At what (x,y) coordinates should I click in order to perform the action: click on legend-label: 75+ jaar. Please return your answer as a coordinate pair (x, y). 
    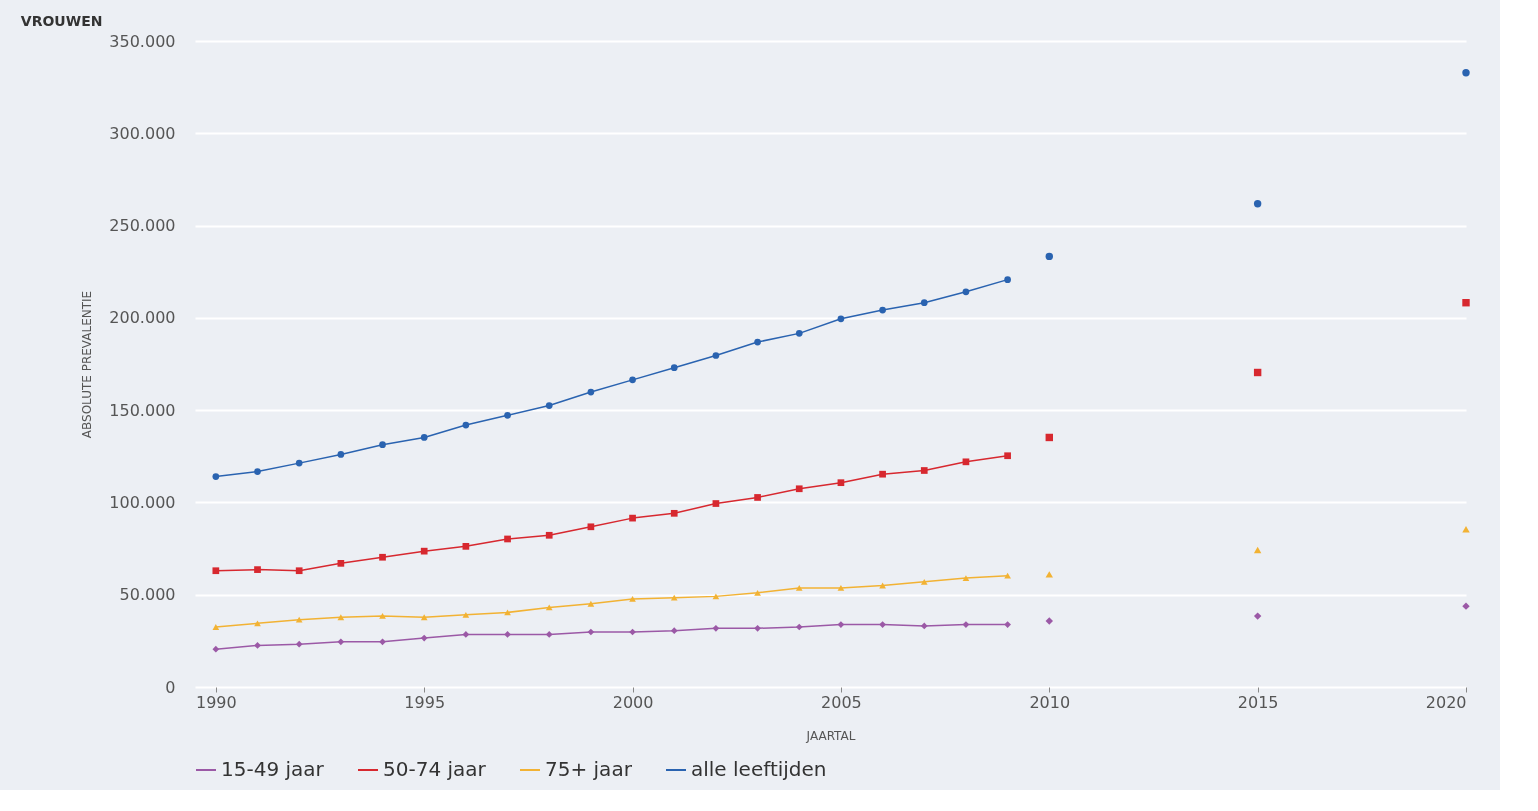
    Looking at the image, I should click on (589, 769).